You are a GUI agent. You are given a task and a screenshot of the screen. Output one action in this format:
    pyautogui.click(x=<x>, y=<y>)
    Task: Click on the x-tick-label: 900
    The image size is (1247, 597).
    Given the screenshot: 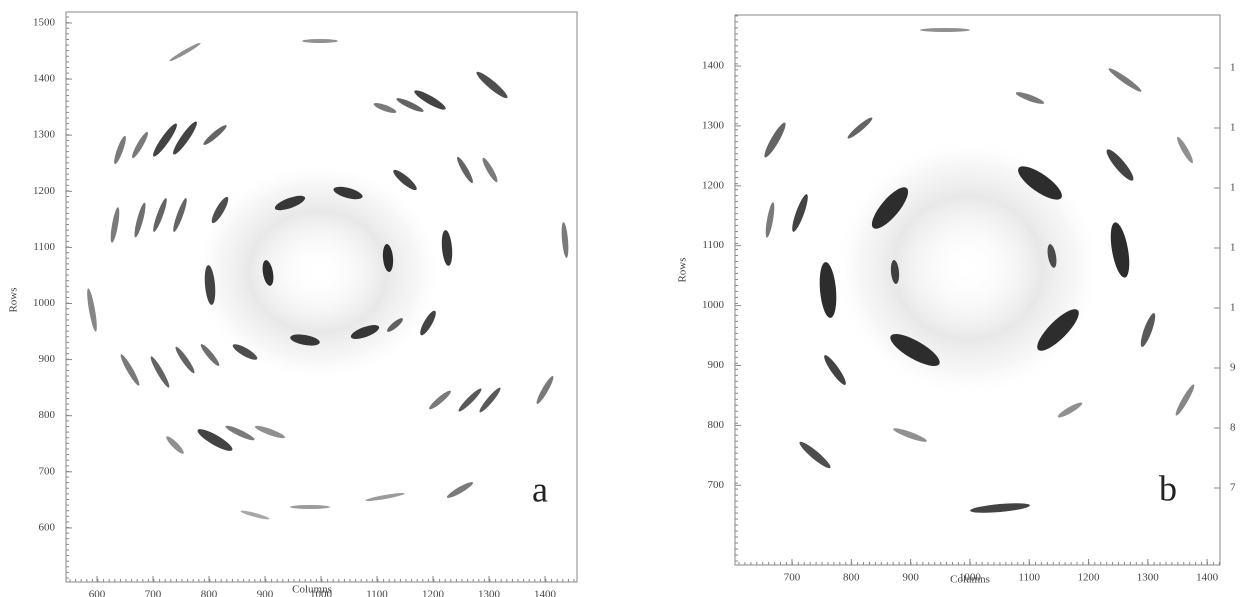 What is the action you would take?
    pyautogui.click(x=910, y=578)
    